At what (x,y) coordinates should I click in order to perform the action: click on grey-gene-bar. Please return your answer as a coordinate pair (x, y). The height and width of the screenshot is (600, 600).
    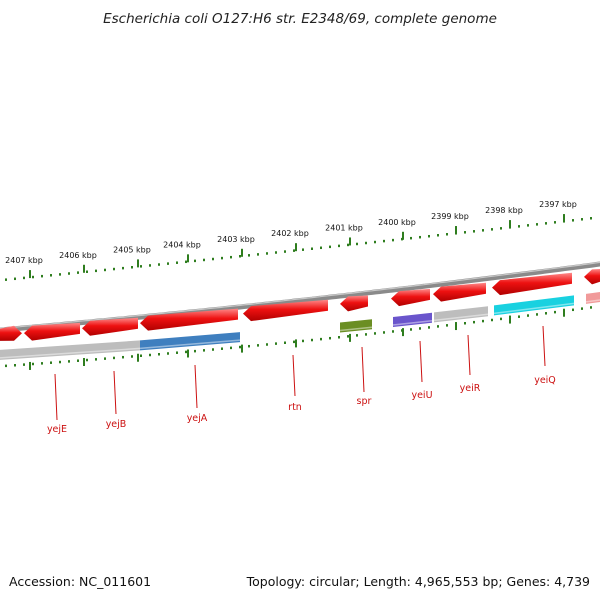
    Looking at the image, I should click on (70, 350).